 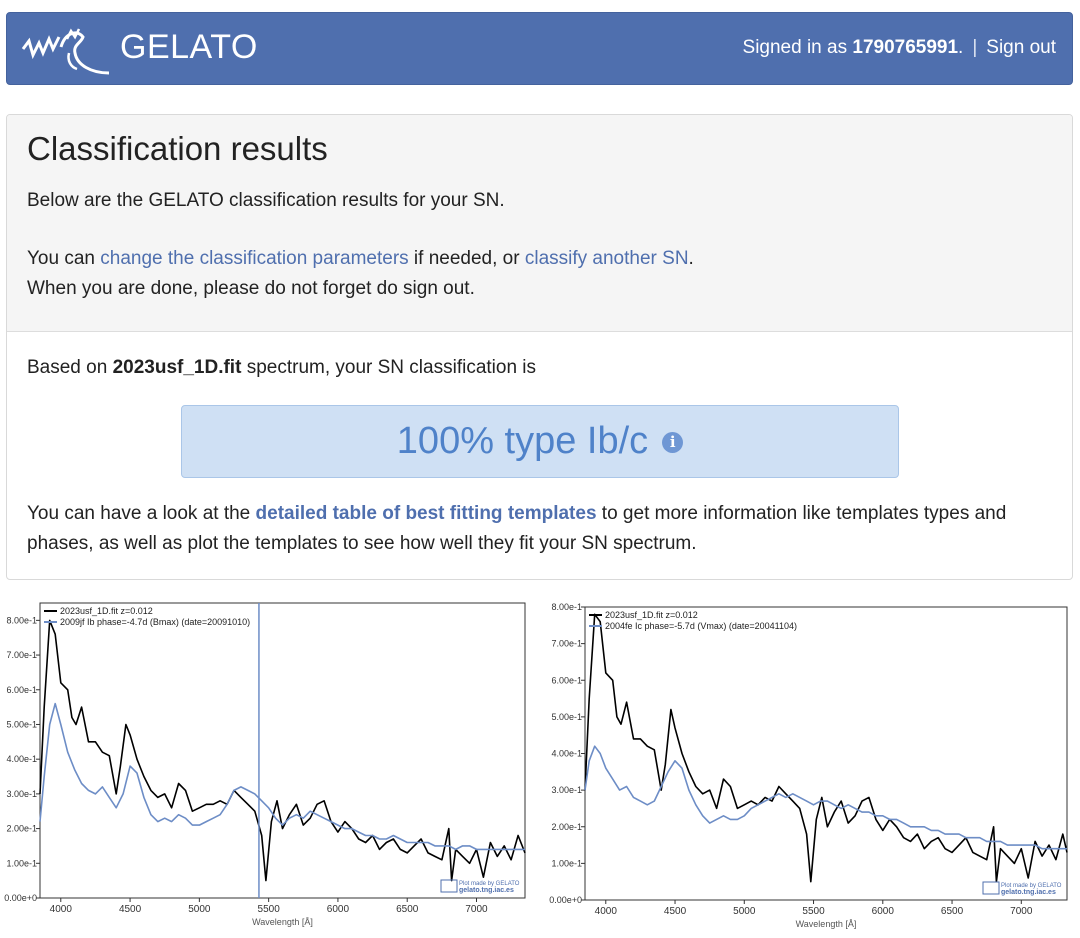 What do you see at coordinates (177, 367) in the screenshot?
I see `spectrum-filename: 2023usf_1D.fit` at bounding box center [177, 367].